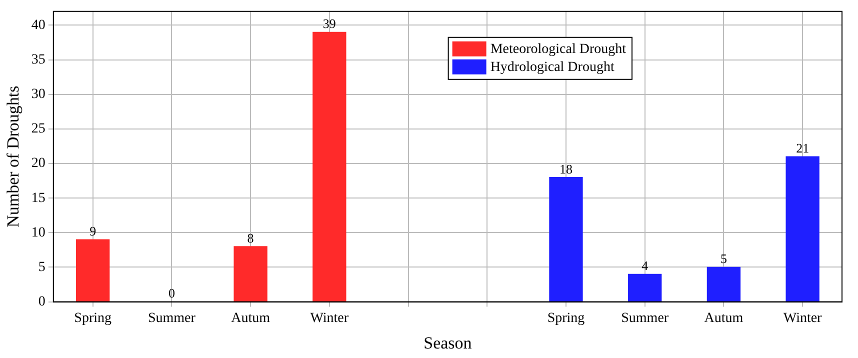  I want to click on legend-label: Hydrological Drought, so click(552, 68).